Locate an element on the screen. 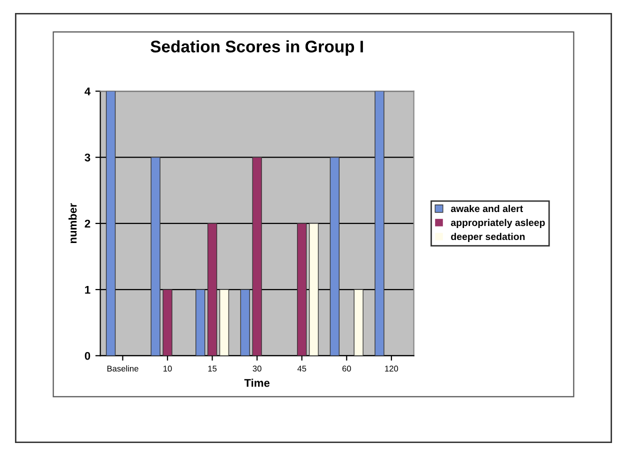 The height and width of the screenshot is (456, 627). x-tick-label: 15 is located at coordinates (212, 369).